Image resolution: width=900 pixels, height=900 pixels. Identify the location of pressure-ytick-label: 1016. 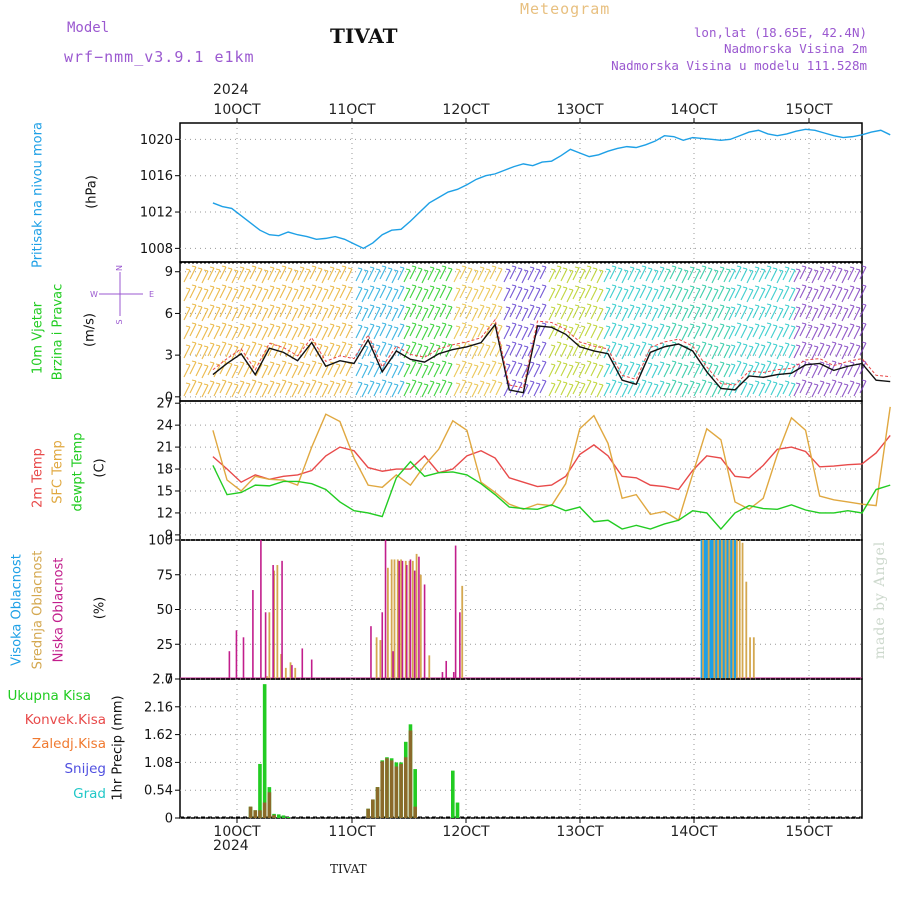
(156, 176).